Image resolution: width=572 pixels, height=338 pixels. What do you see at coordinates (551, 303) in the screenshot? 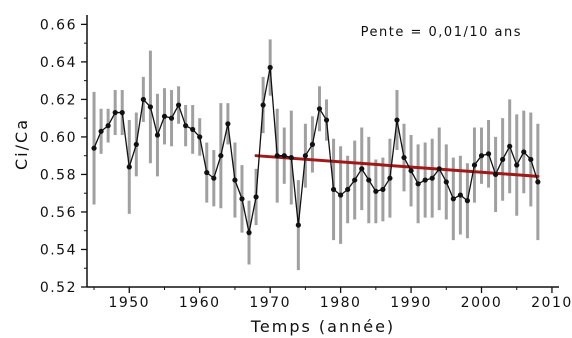
I see `x-tick-label: 2010` at bounding box center [551, 303].